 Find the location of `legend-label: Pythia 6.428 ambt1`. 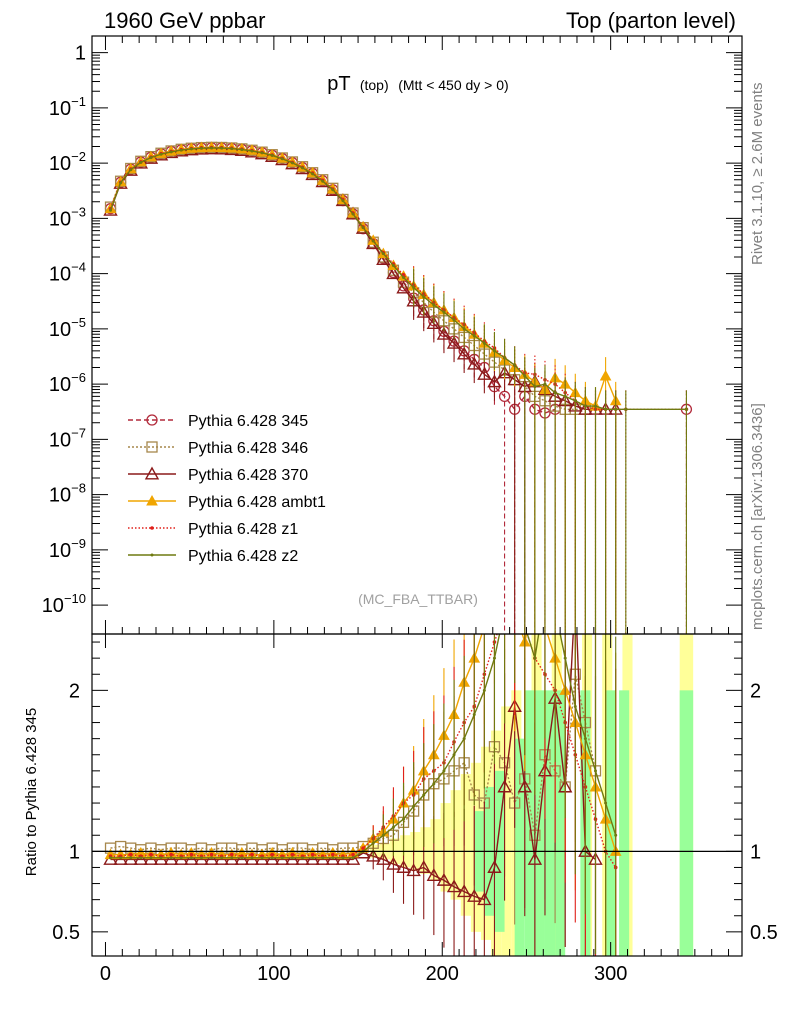

legend-label: Pythia 6.428 ambt1 is located at coordinates (257, 502).